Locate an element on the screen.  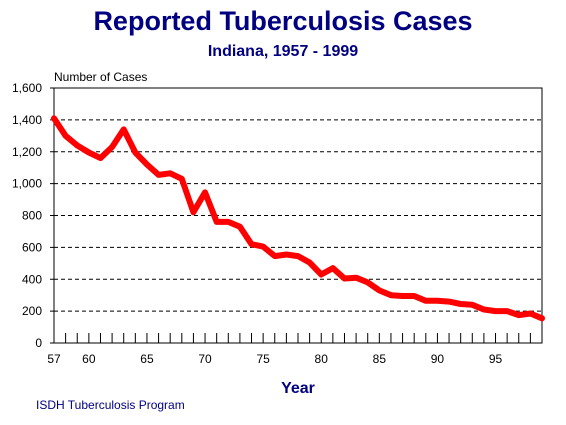
x-tick-label-1990: 90 is located at coordinates (438, 359).